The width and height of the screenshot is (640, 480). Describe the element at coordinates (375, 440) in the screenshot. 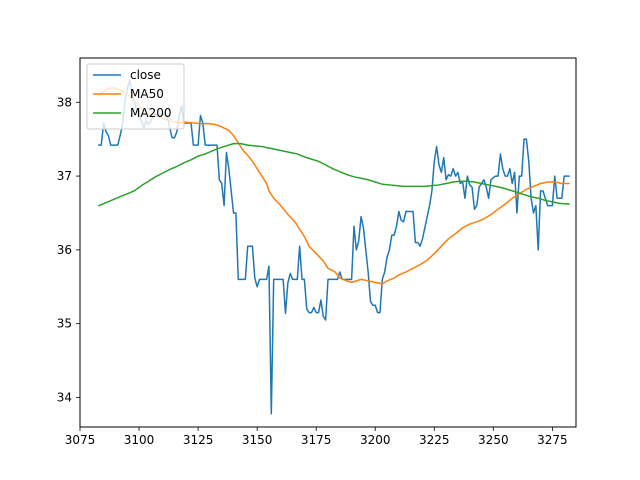

I see `x-tick-label: 3200` at that location.